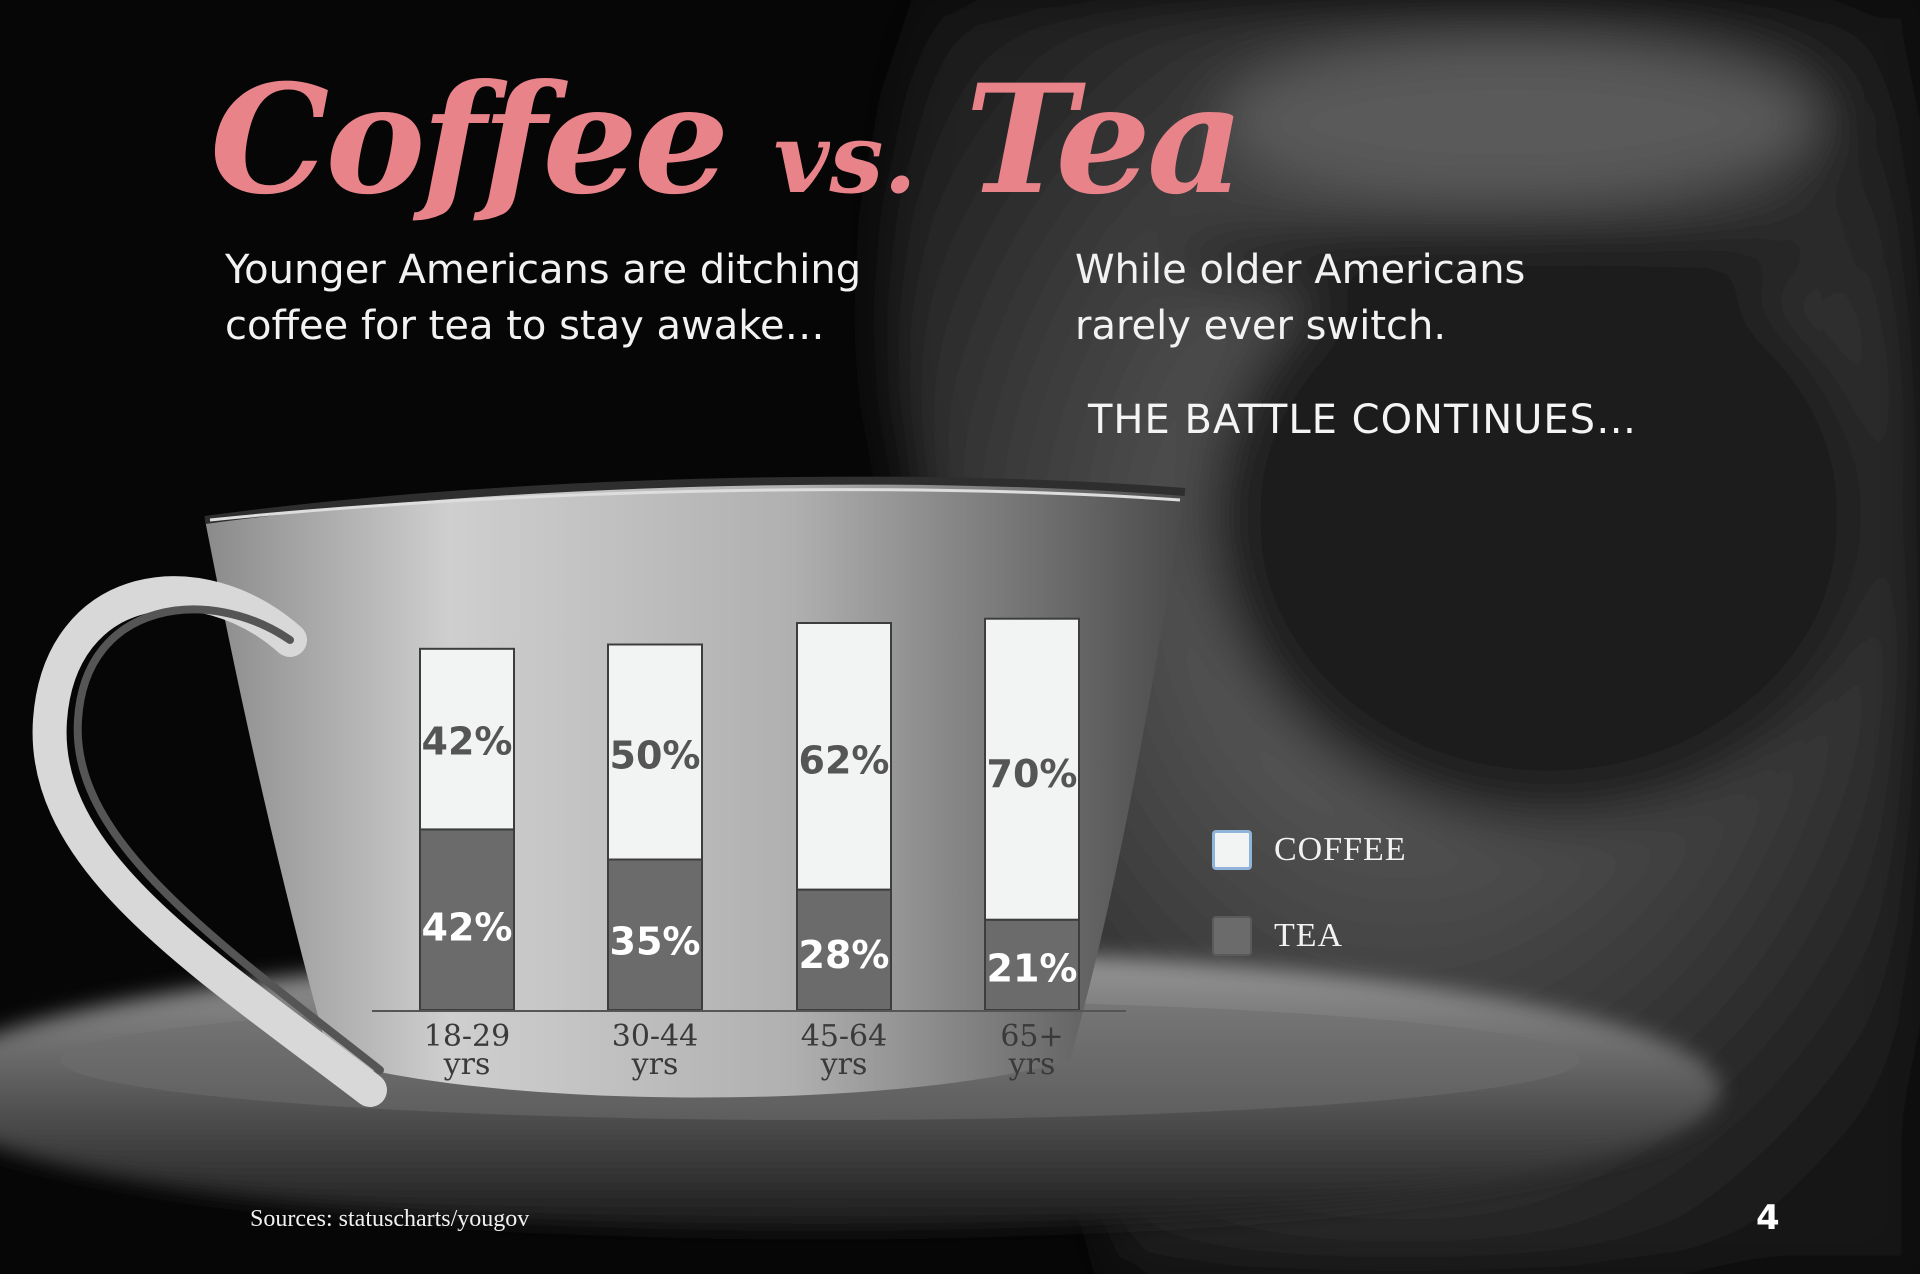 This screenshot has width=1920, height=1274. Describe the element at coordinates (844, 1036) in the screenshot. I see `category-label: 45-64` at that location.